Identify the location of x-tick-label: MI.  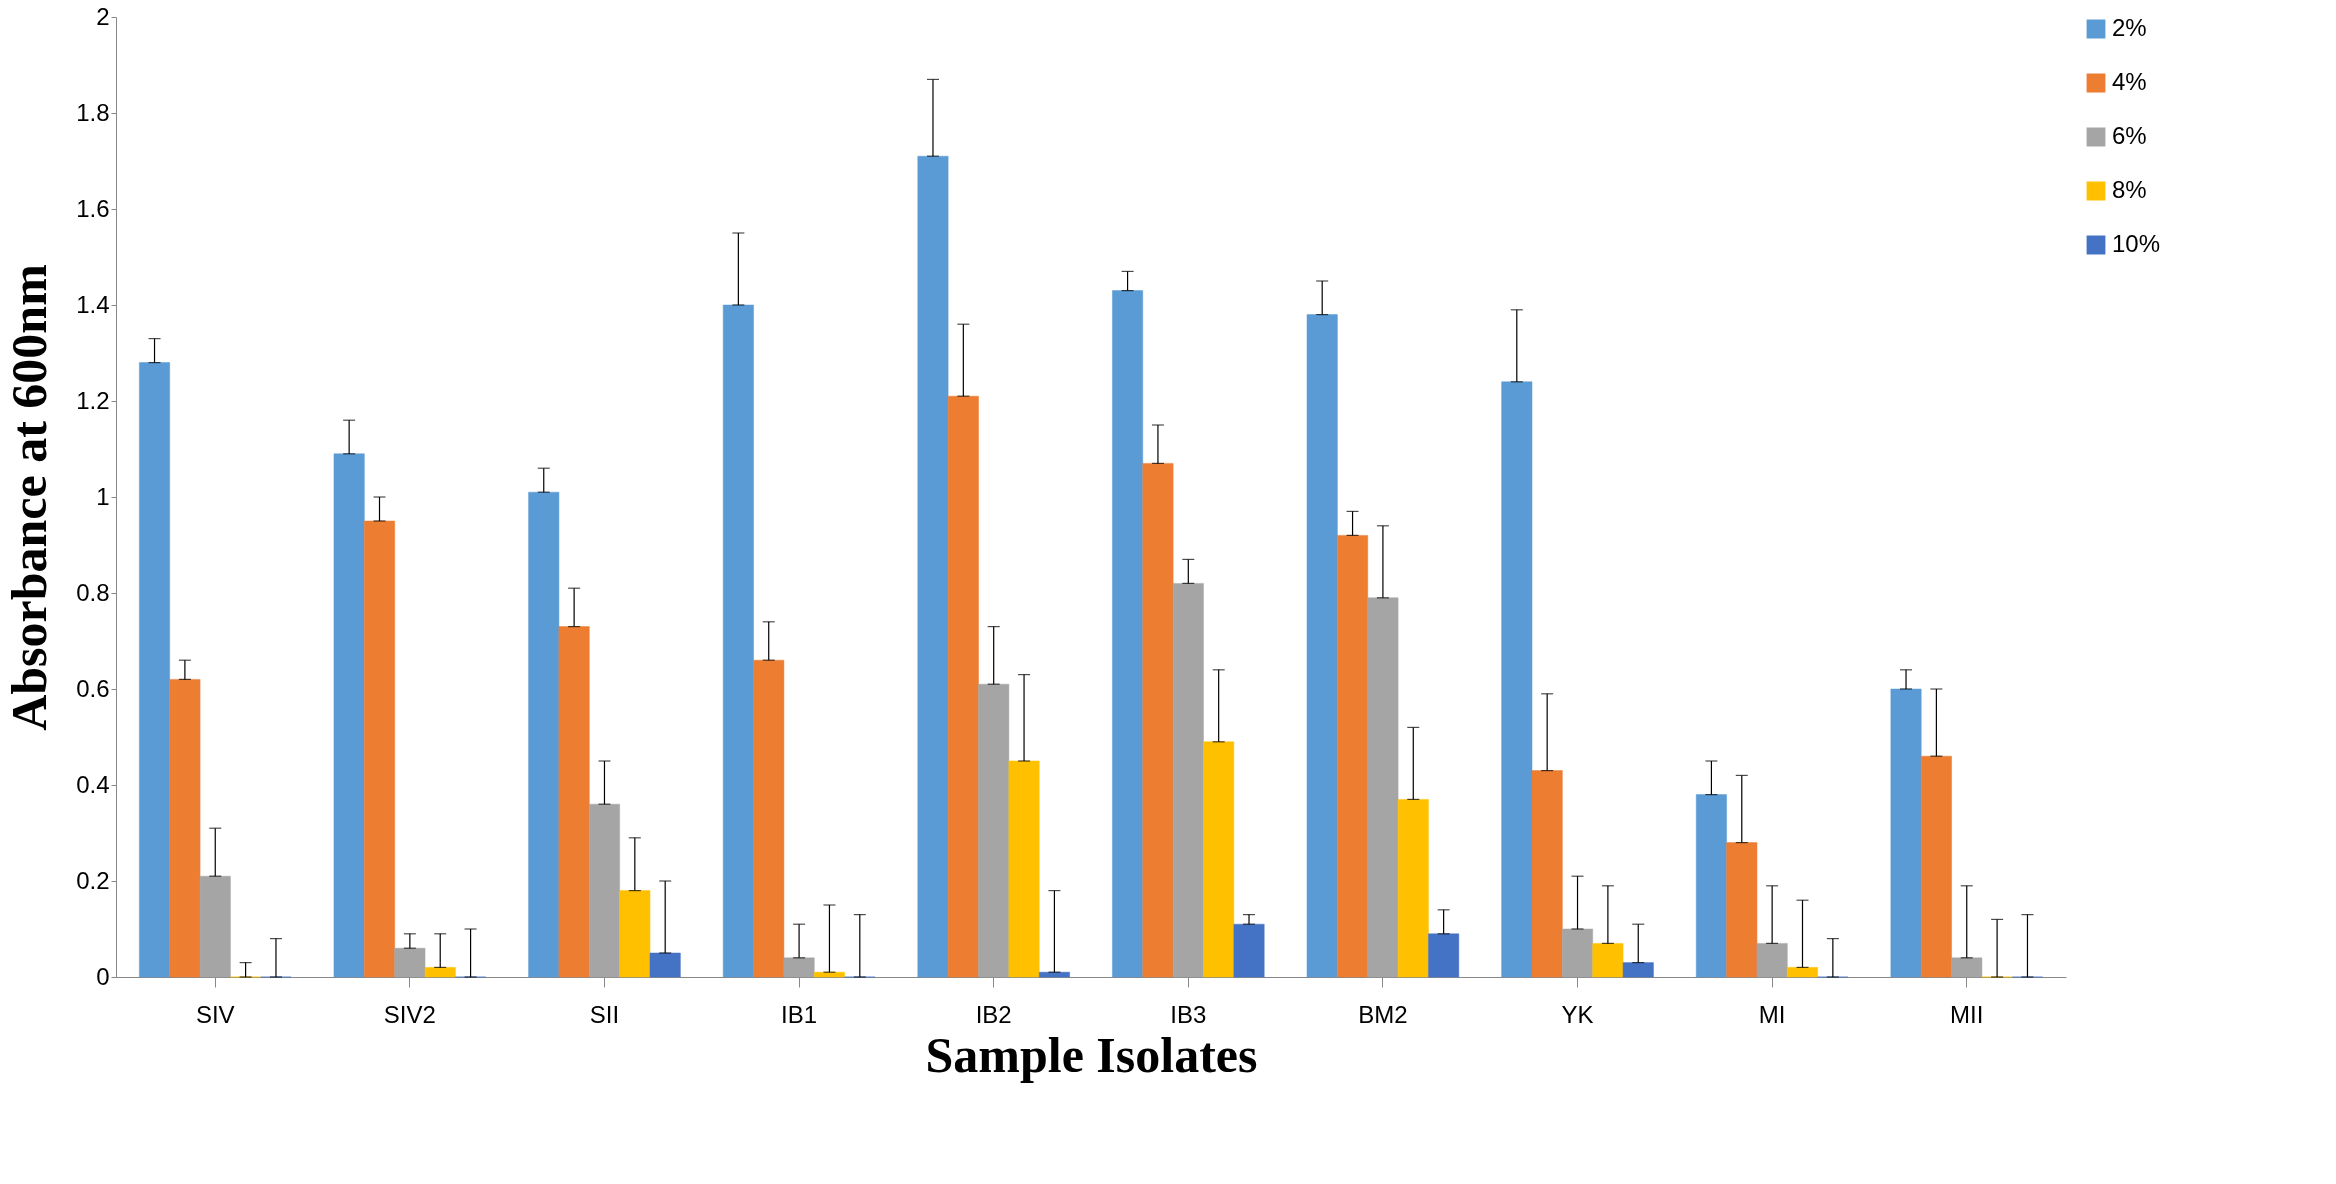
(1772, 1014).